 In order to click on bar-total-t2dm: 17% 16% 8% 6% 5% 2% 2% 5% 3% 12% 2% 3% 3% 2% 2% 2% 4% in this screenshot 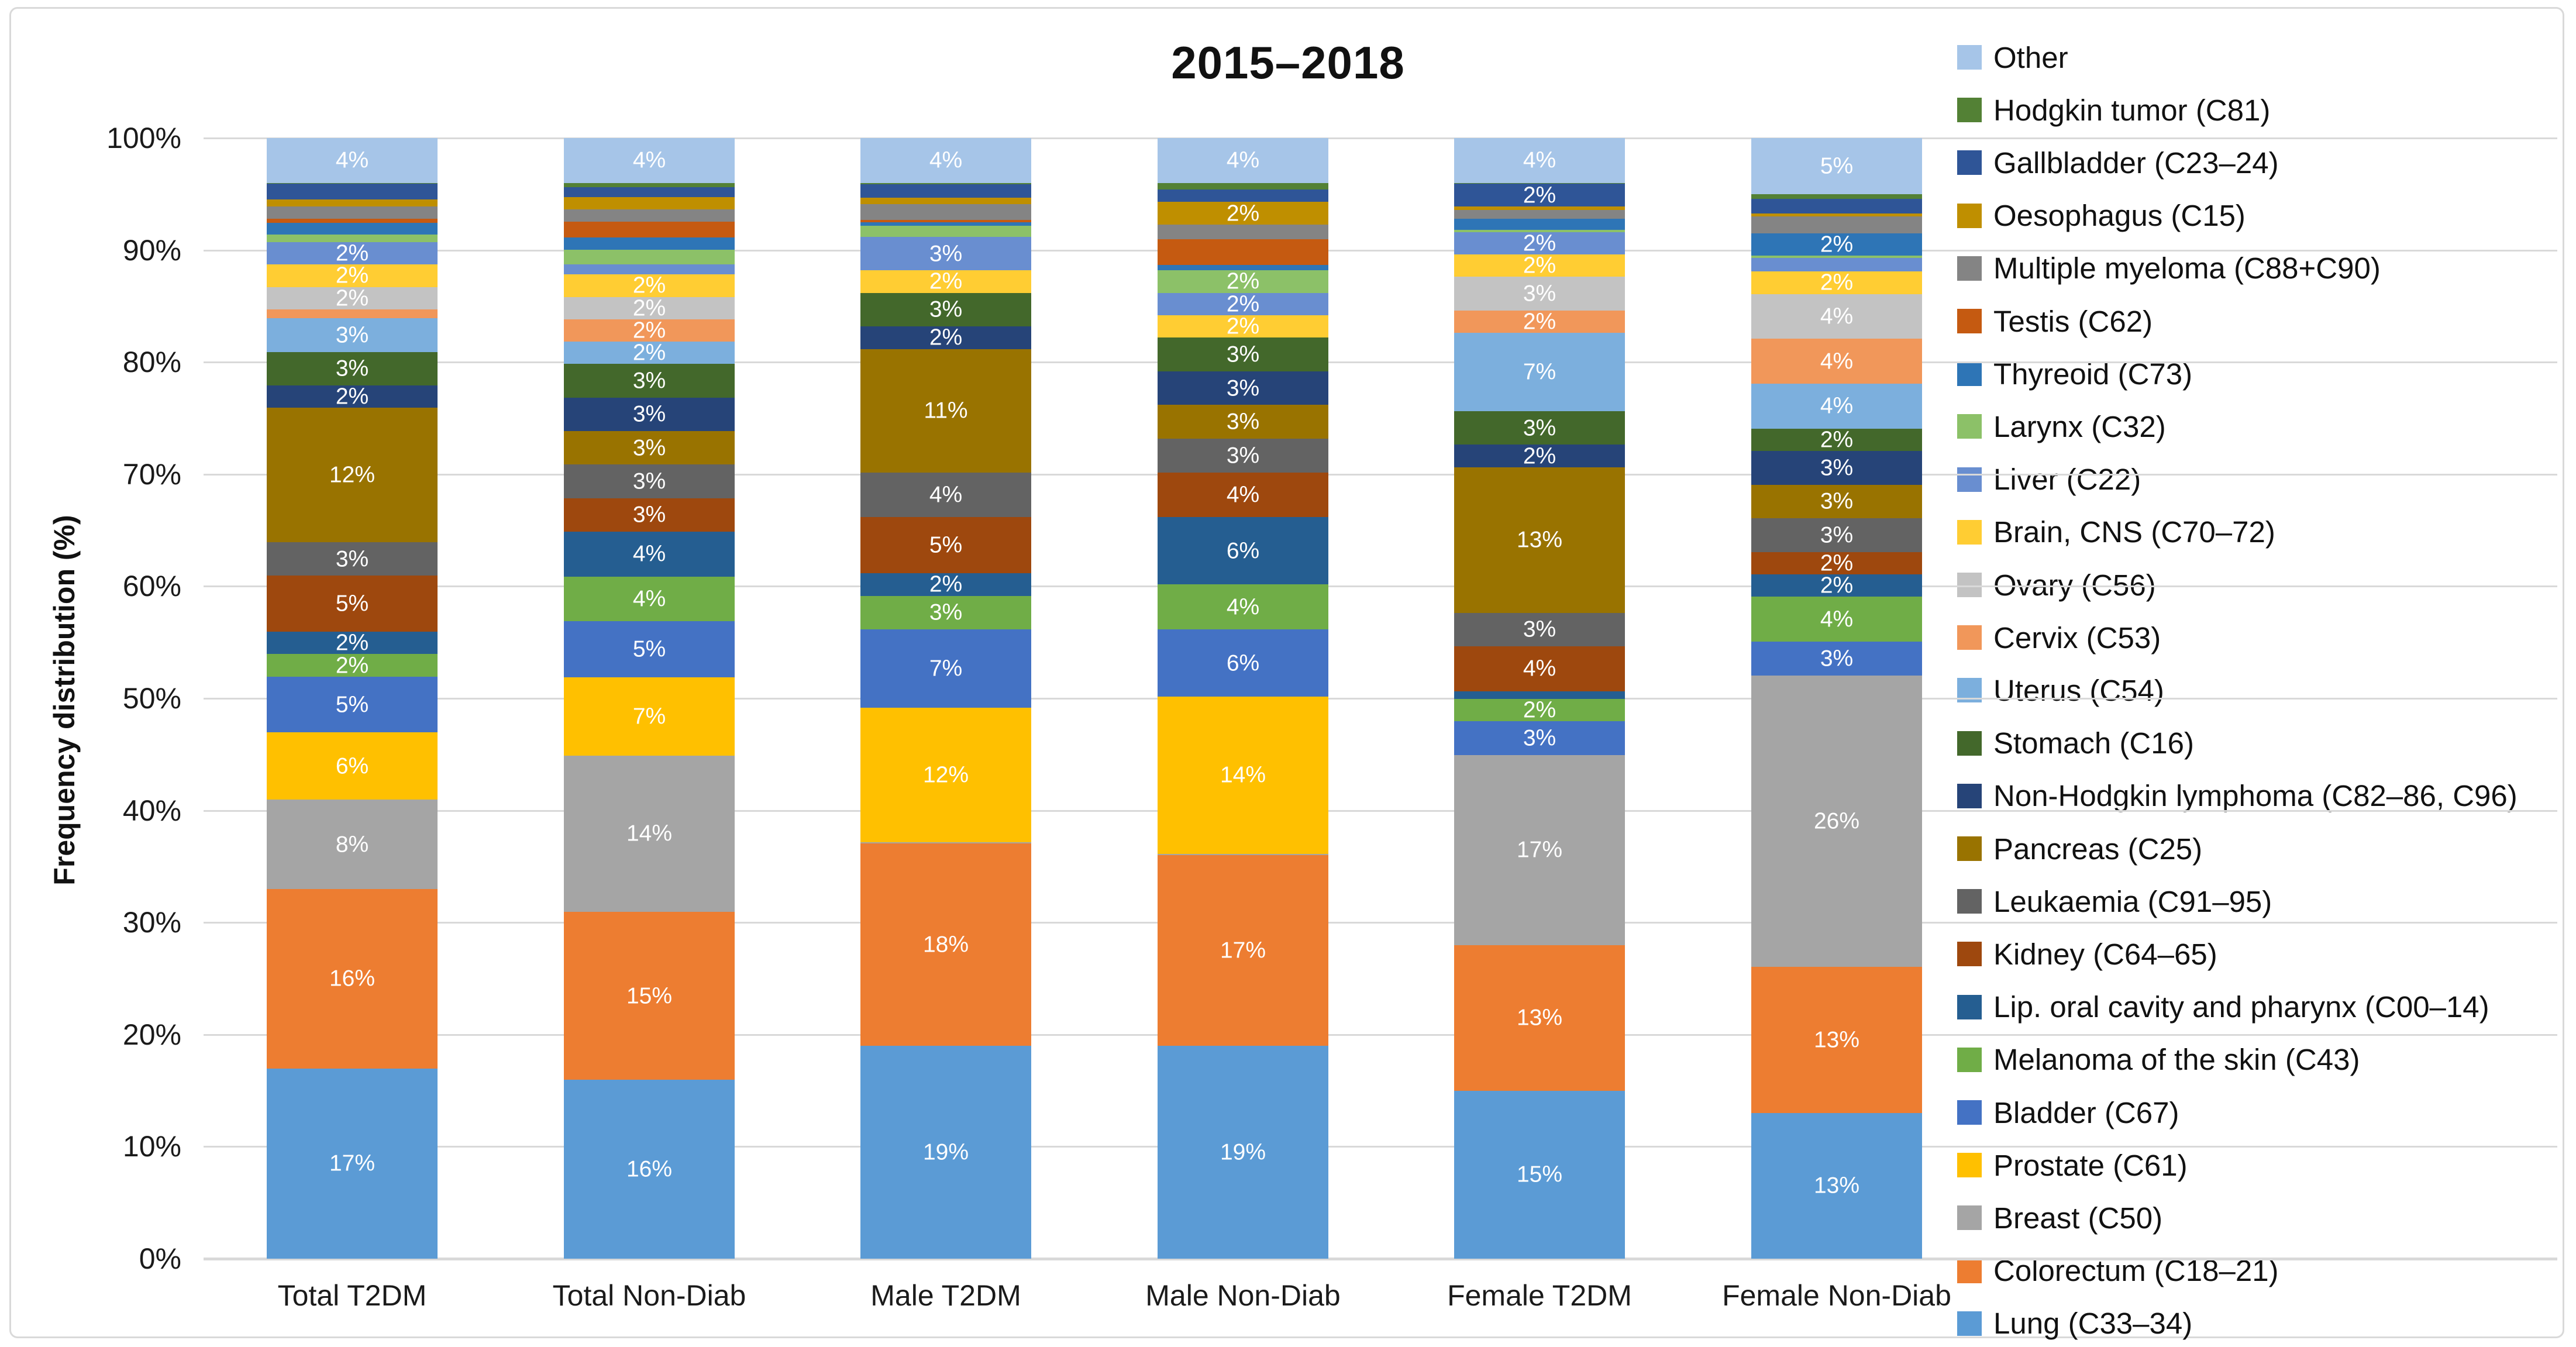, I will do `click(352, 698)`.